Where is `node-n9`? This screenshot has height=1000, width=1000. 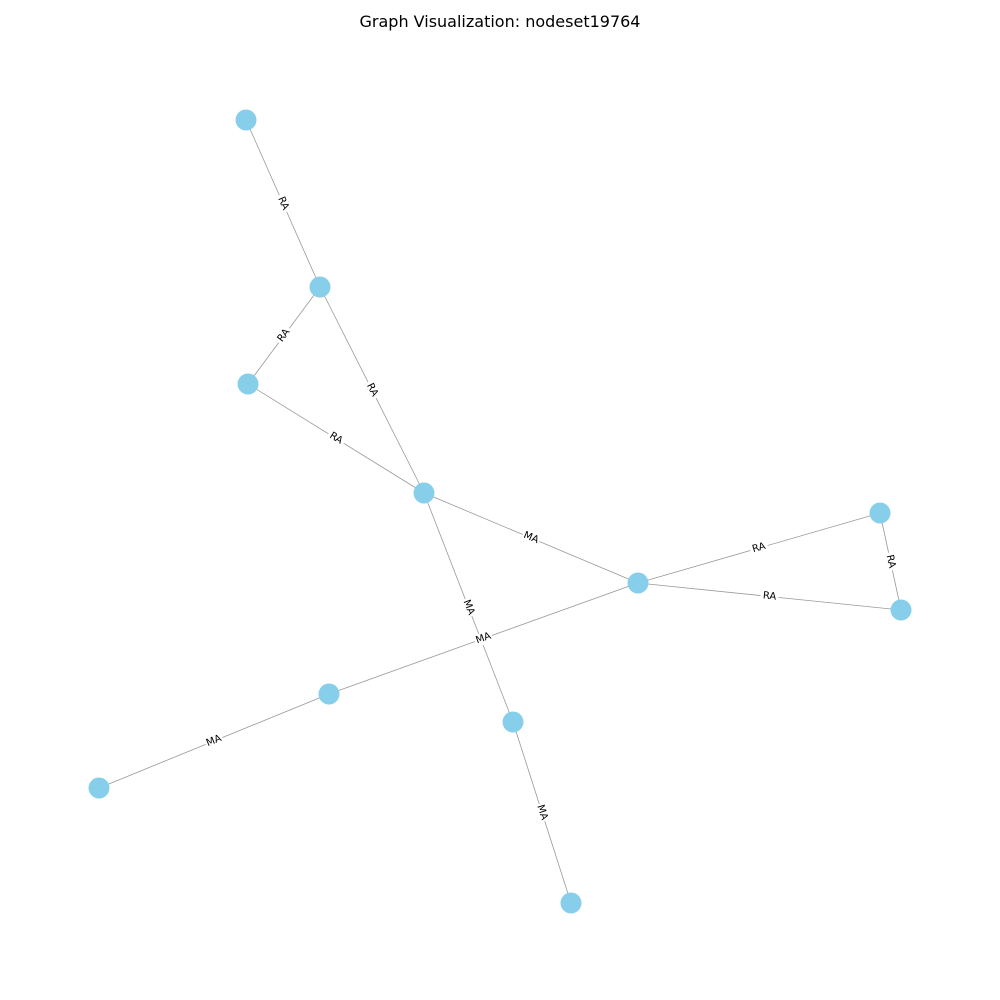 node-n9 is located at coordinates (513, 722).